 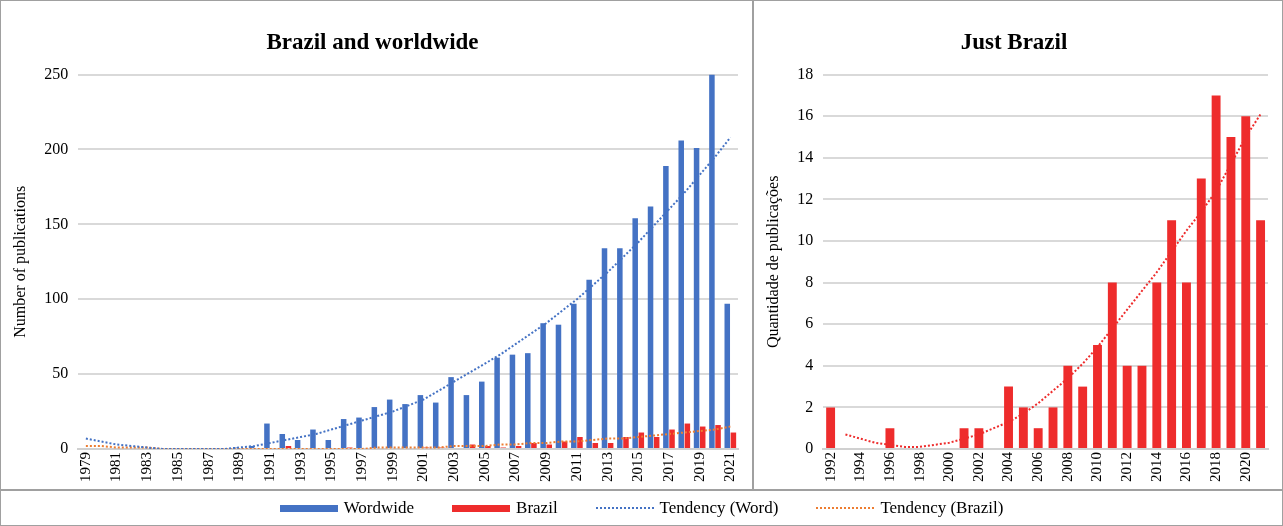 I want to click on legend-label: Wordwide, so click(x=379, y=508).